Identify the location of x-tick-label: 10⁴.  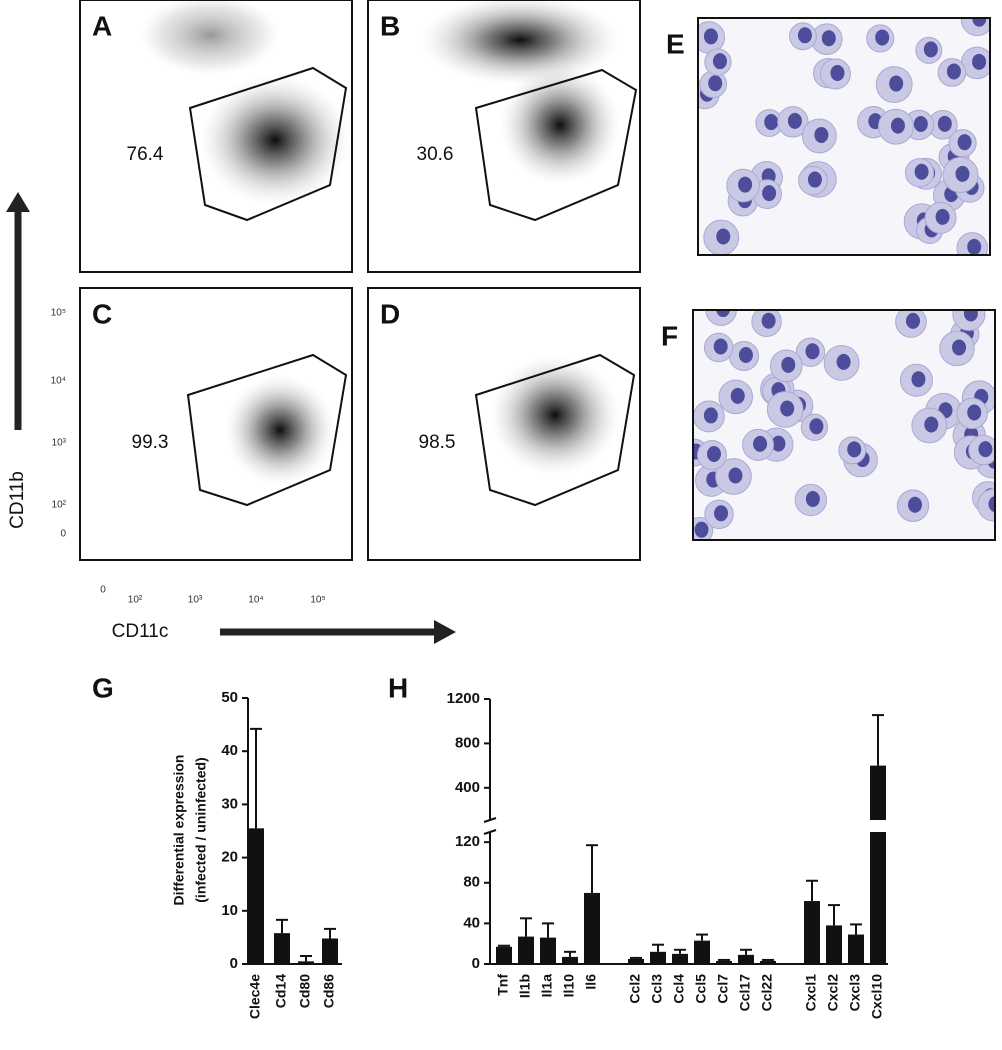
(255, 600).